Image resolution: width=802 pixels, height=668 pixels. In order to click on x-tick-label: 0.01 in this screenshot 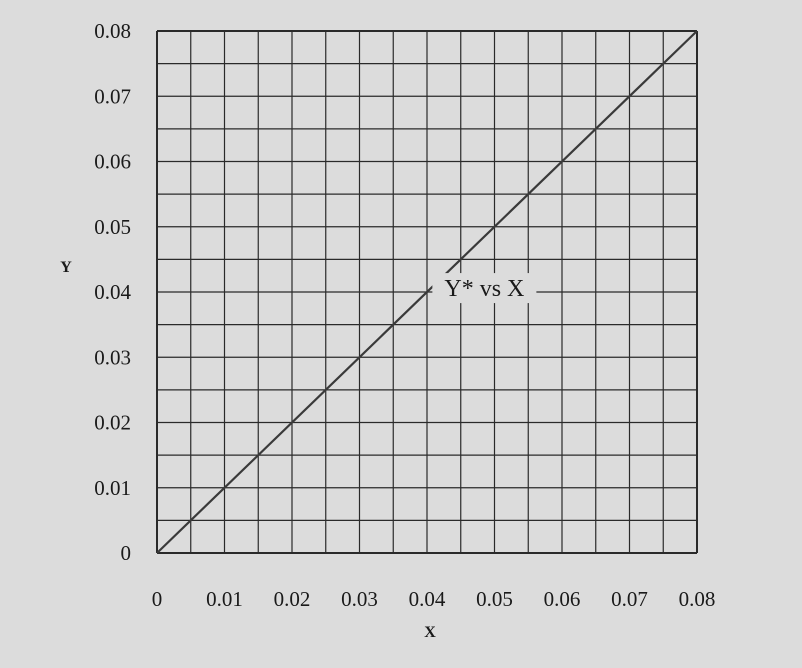, I will do `click(224, 599)`.